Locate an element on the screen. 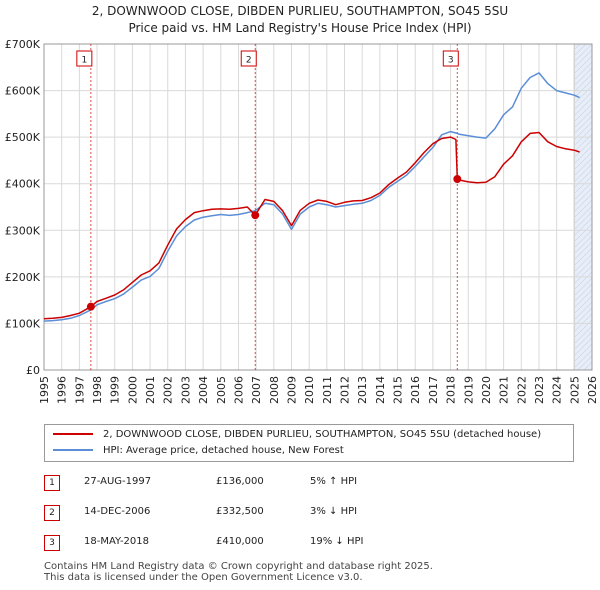  x-tick-label: 2026 is located at coordinates (592, 390).